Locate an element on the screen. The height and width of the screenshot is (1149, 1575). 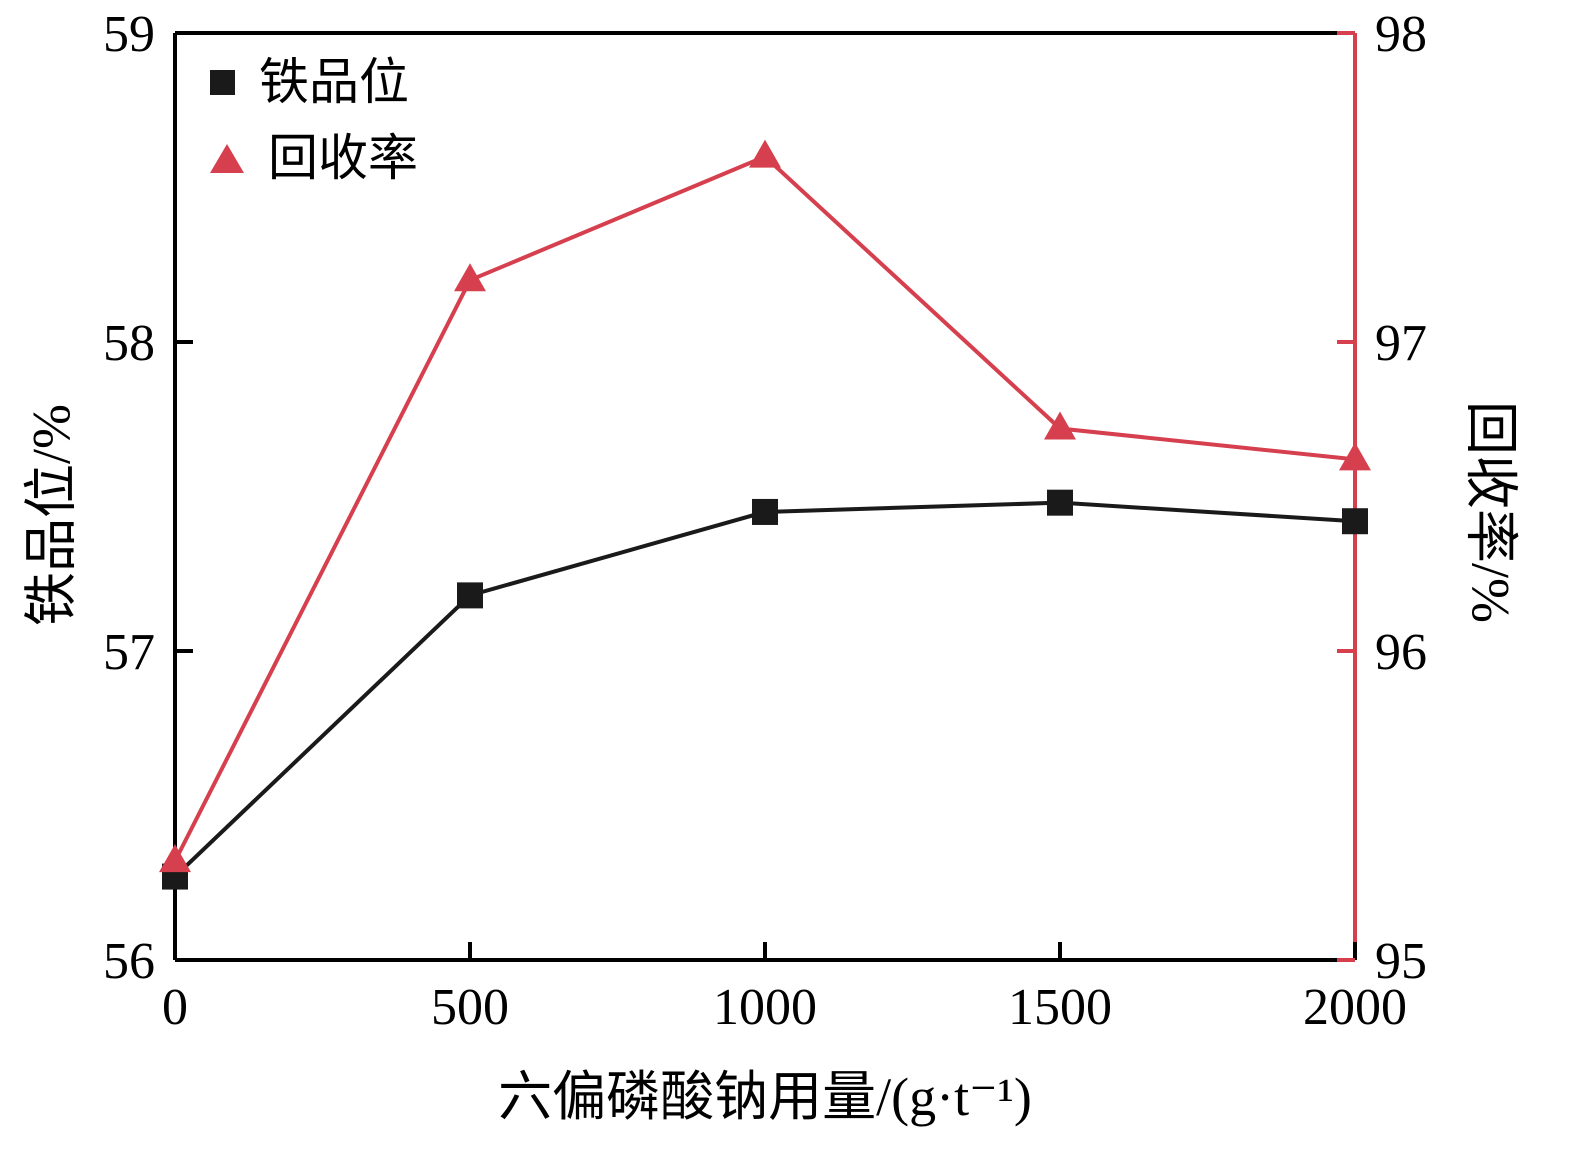
left-y-tick-label: 58 is located at coordinates (129, 343).